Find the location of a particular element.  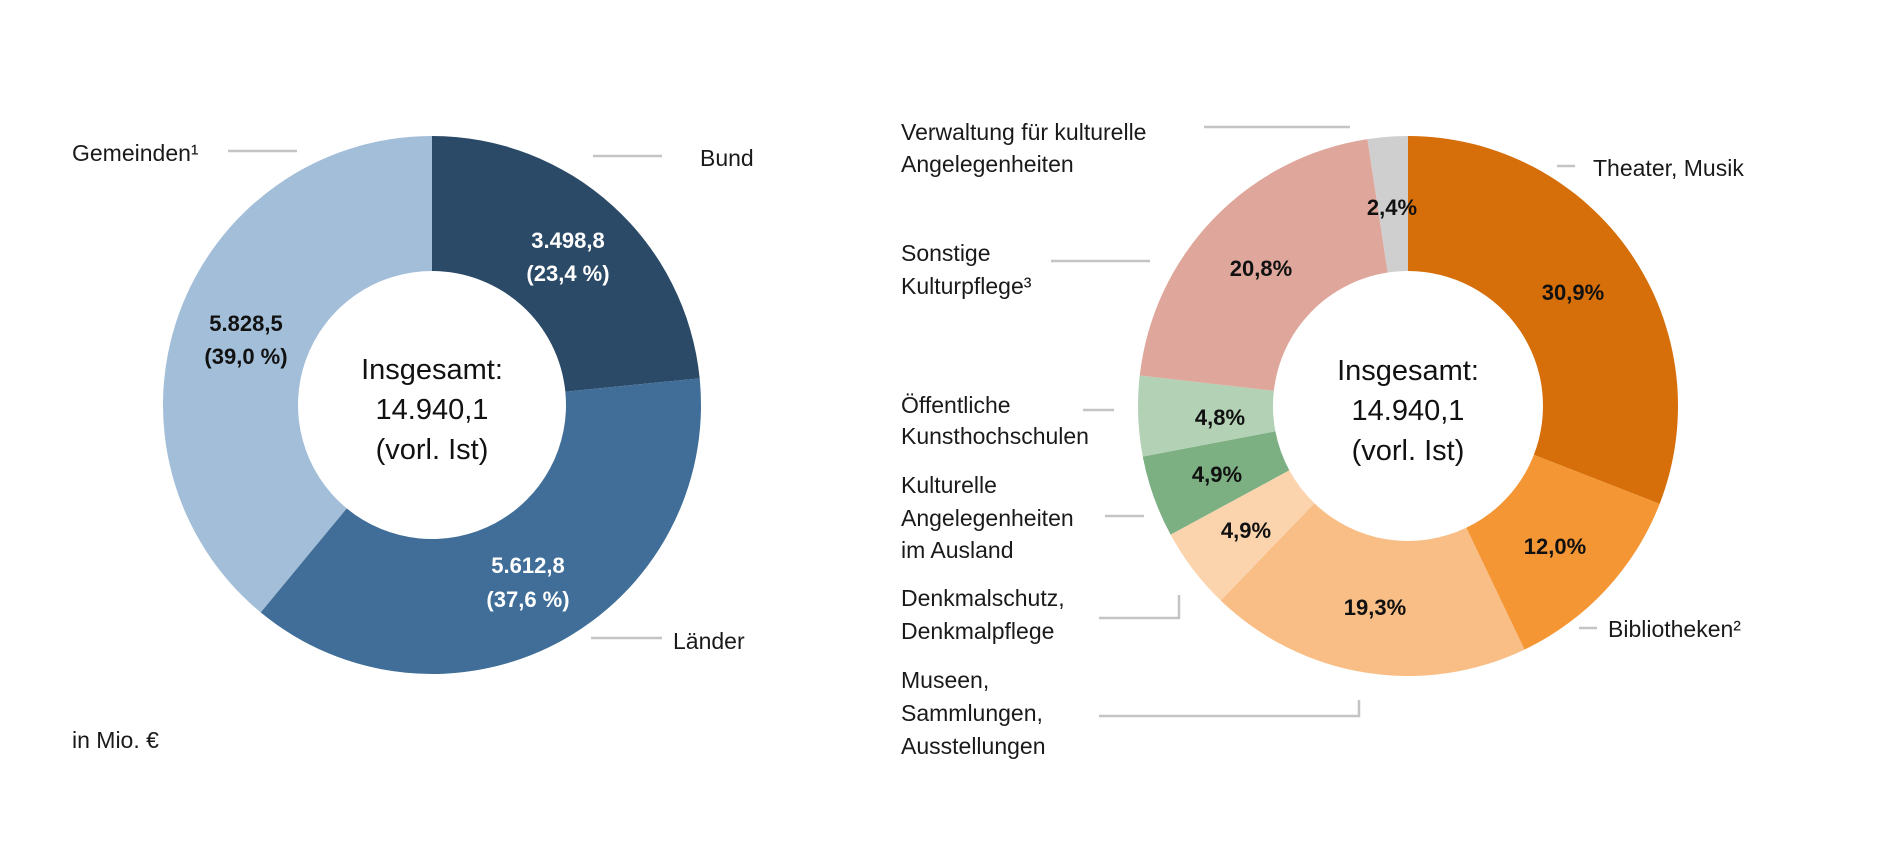

value-label-laender: 5.612,8 is located at coordinates (527, 565).